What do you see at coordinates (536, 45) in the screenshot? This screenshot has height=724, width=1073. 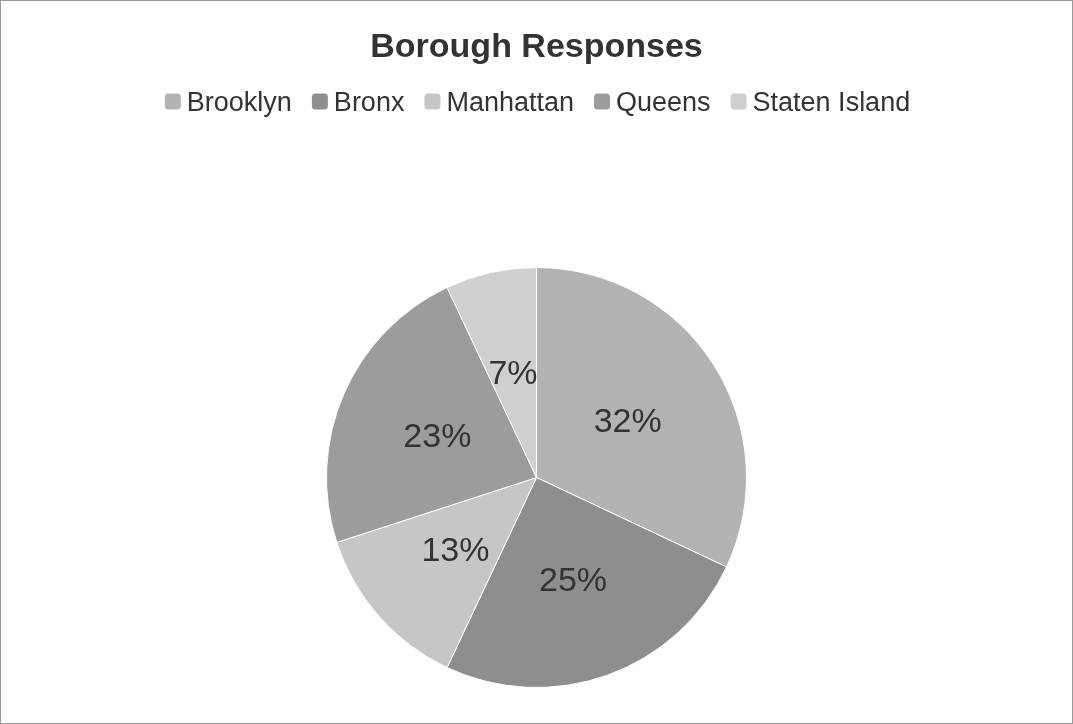 I see `chart-title: Borough Responses` at bounding box center [536, 45].